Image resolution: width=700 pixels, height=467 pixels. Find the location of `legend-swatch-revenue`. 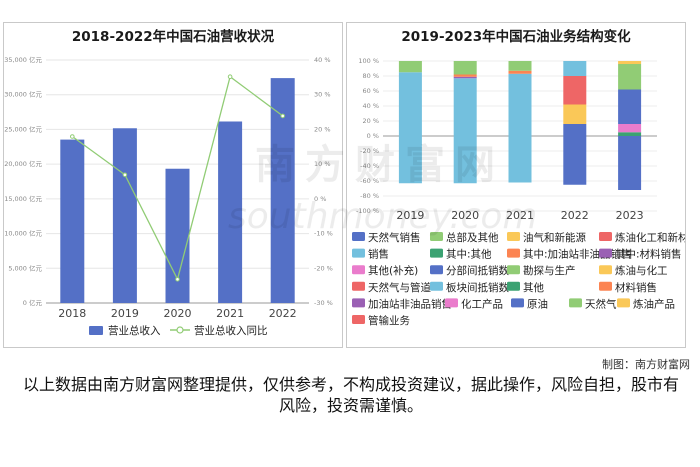

legend-swatch-revenue is located at coordinates (96, 330).